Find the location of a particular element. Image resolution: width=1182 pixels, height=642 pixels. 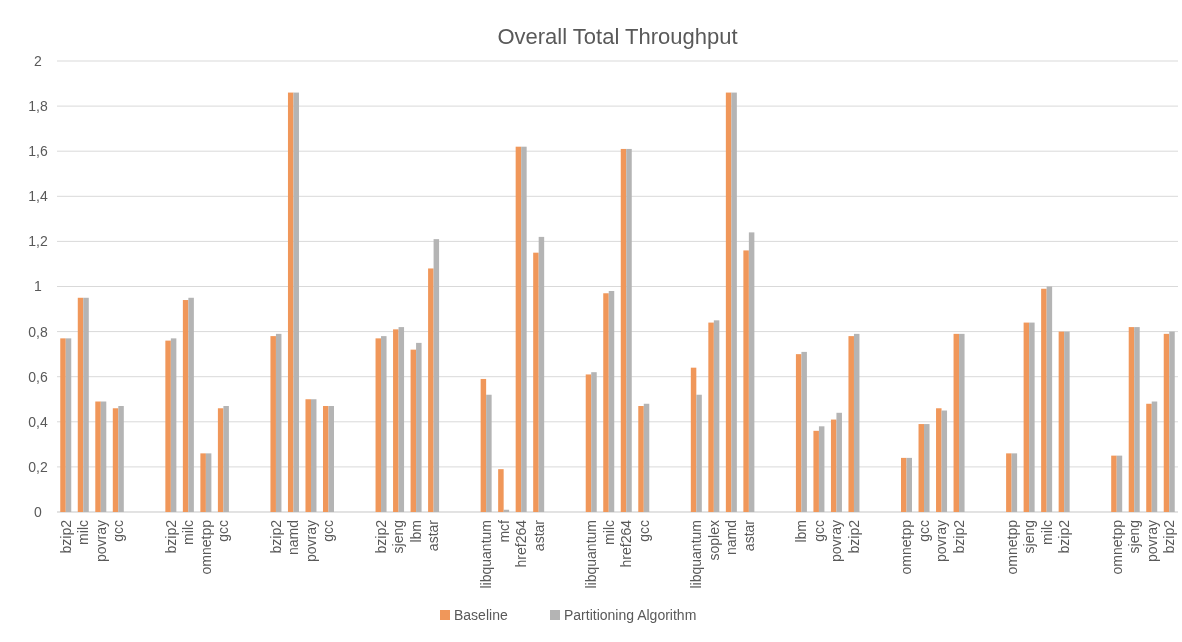

x-tick-label: href264 is located at coordinates (626, 543).